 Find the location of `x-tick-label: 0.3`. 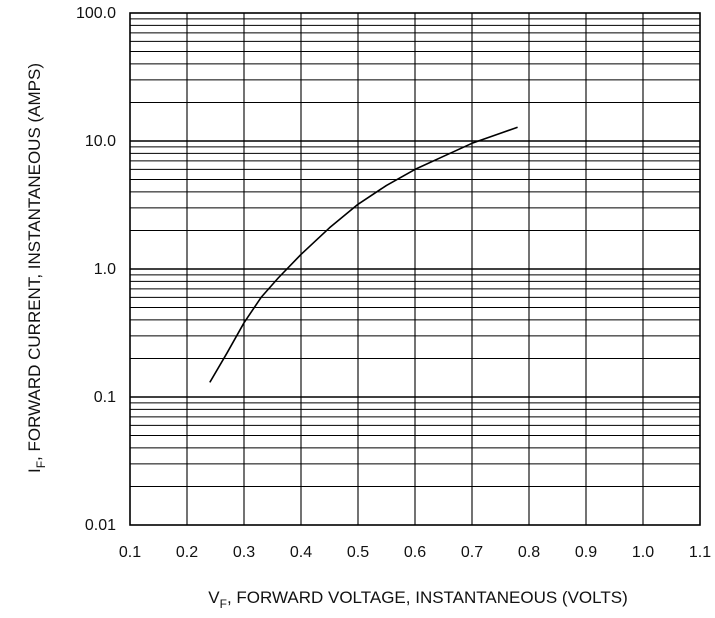

x-tick-label: 0.3 is located at coordinates (244, 552).